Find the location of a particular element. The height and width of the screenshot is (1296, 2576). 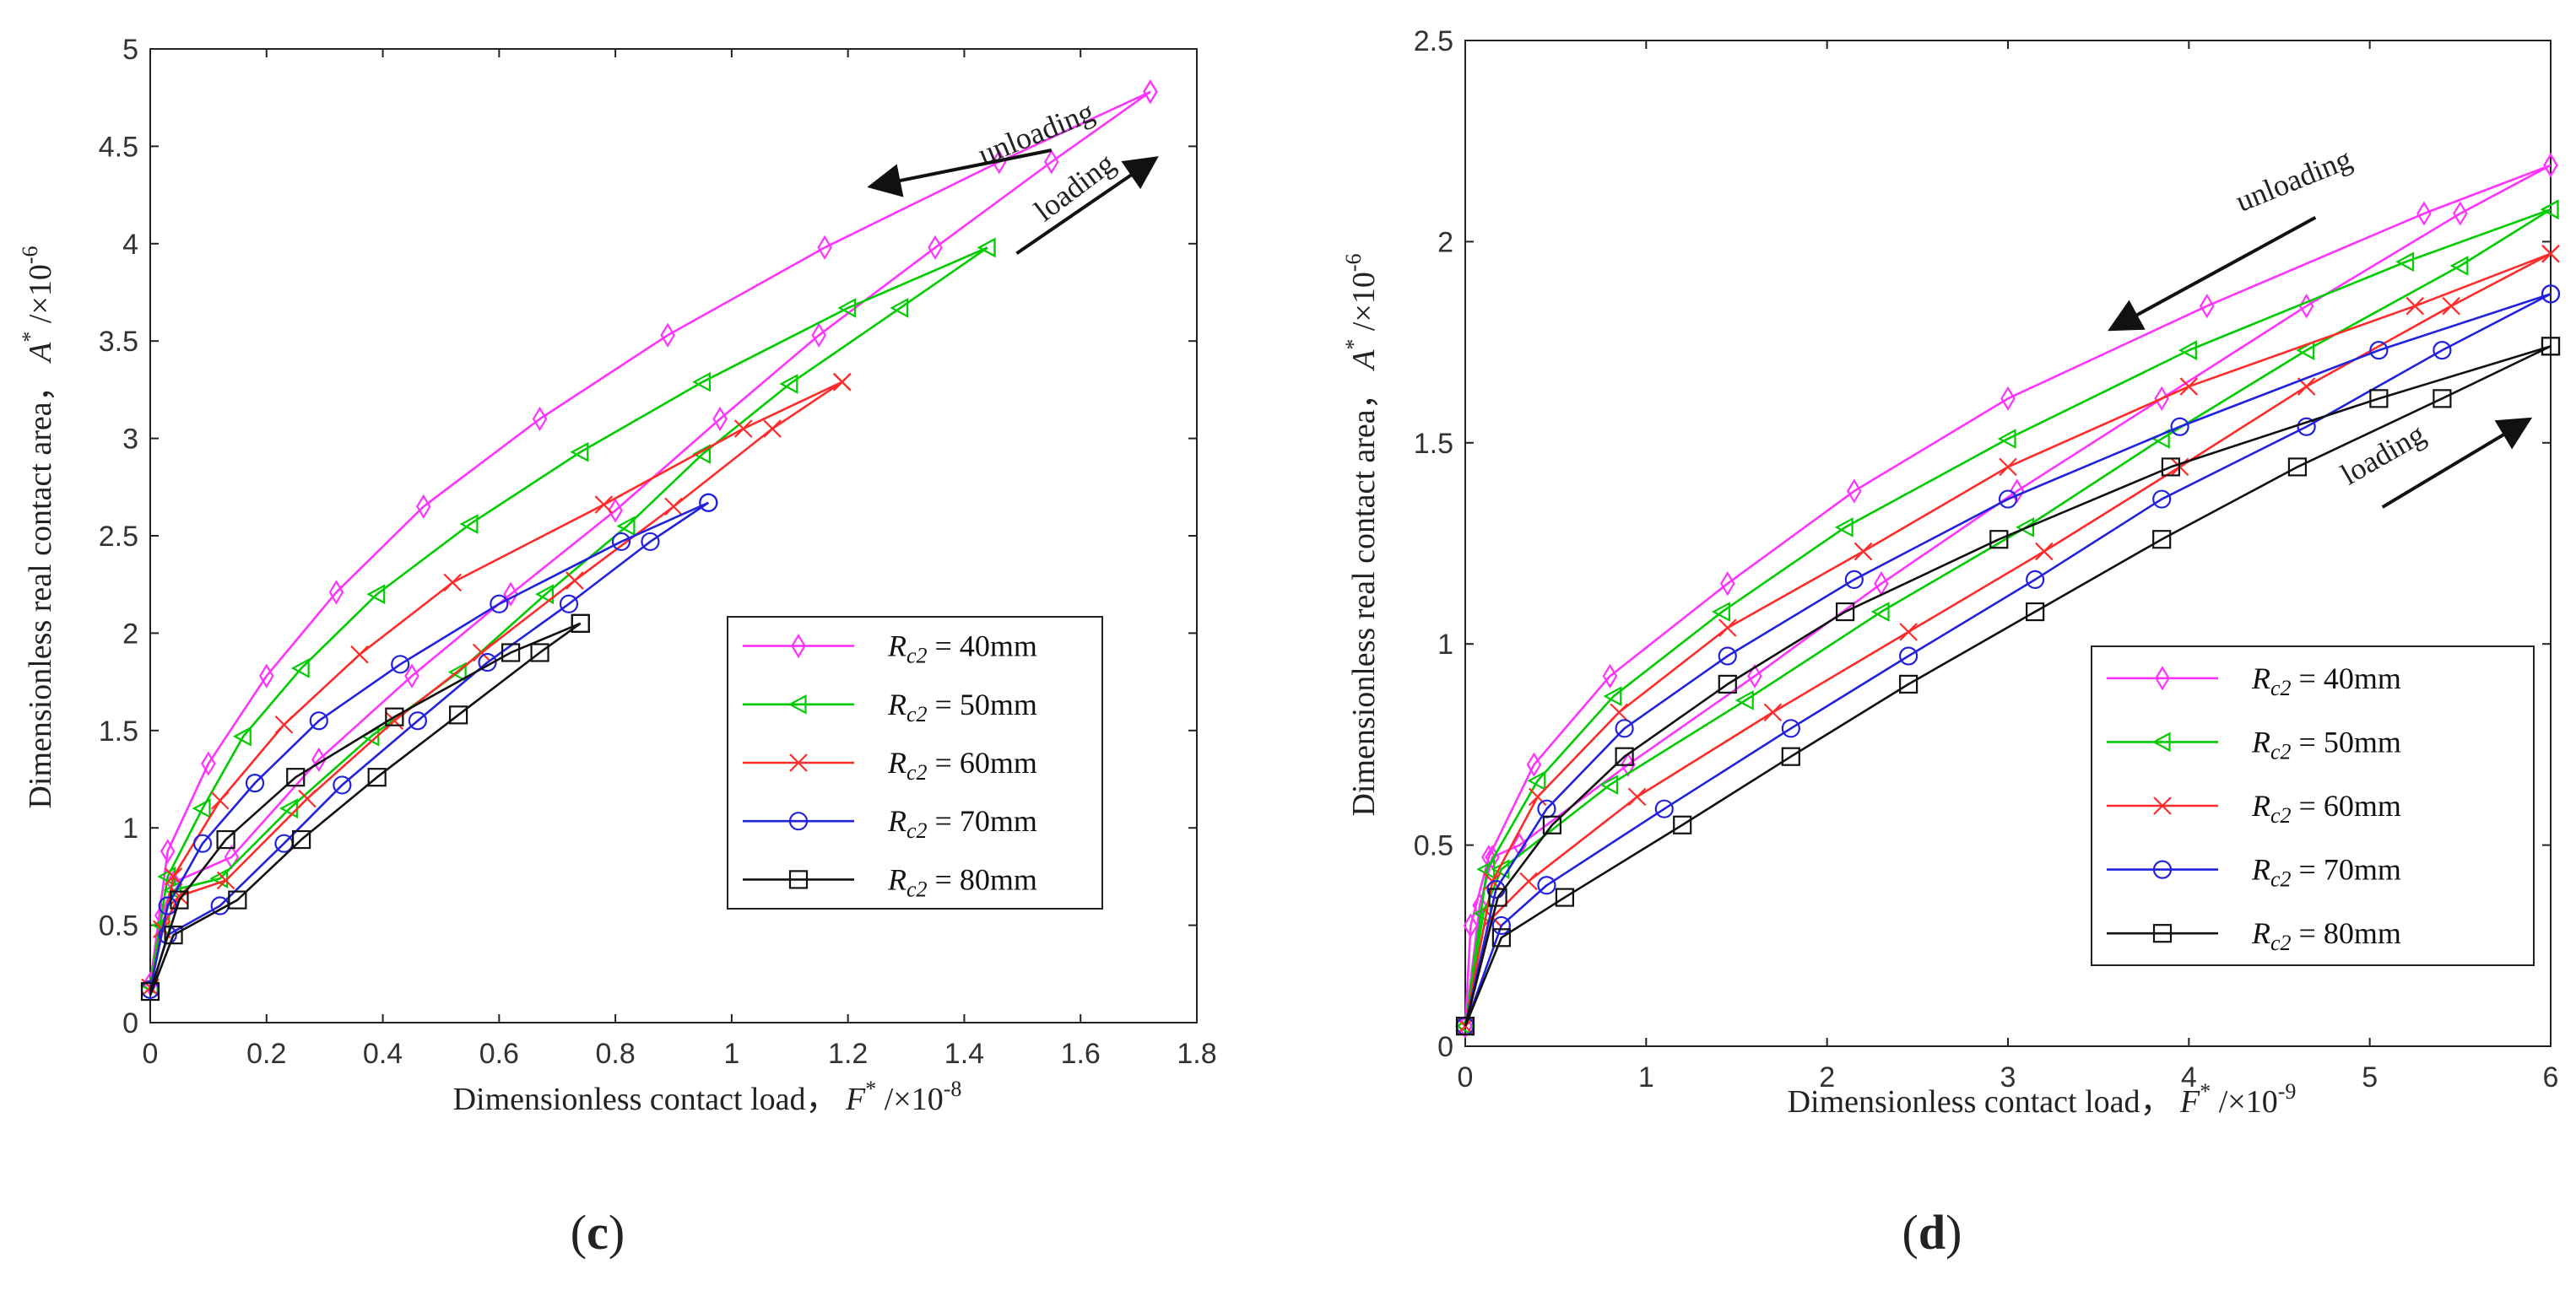

legend-label: Rc2 = 70mm is located at coordinates (2326, 872).